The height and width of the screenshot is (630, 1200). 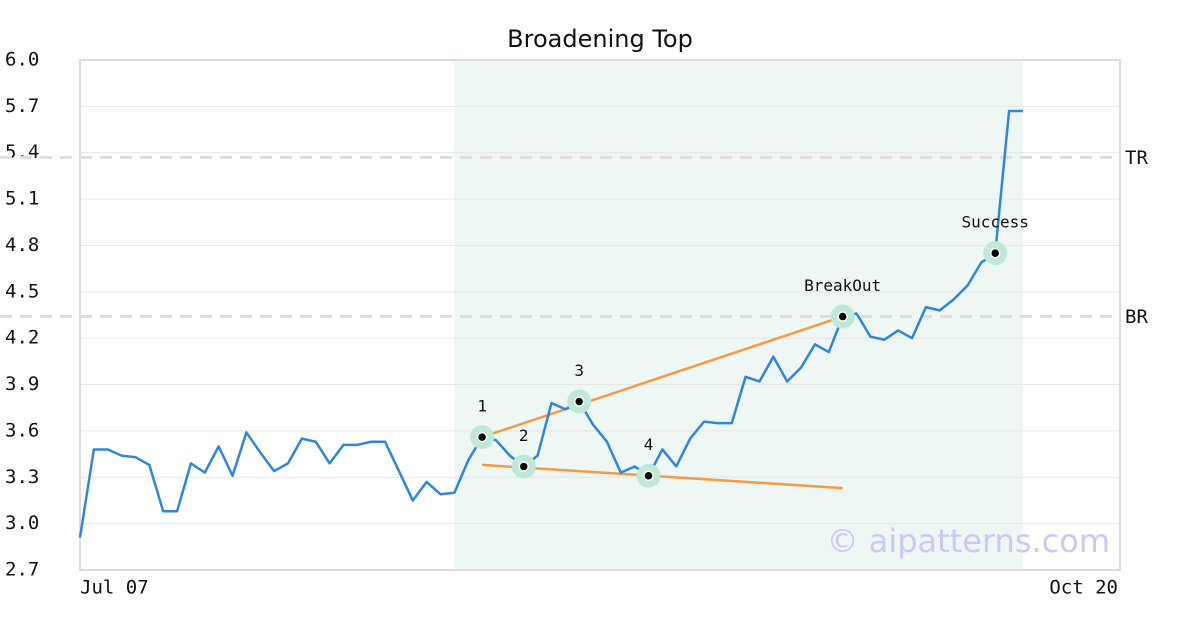 What do you see at coordinates (22, 245) in the screenshot?
I see `y-tick-label: 4.8` at bounding box center [22, 245].